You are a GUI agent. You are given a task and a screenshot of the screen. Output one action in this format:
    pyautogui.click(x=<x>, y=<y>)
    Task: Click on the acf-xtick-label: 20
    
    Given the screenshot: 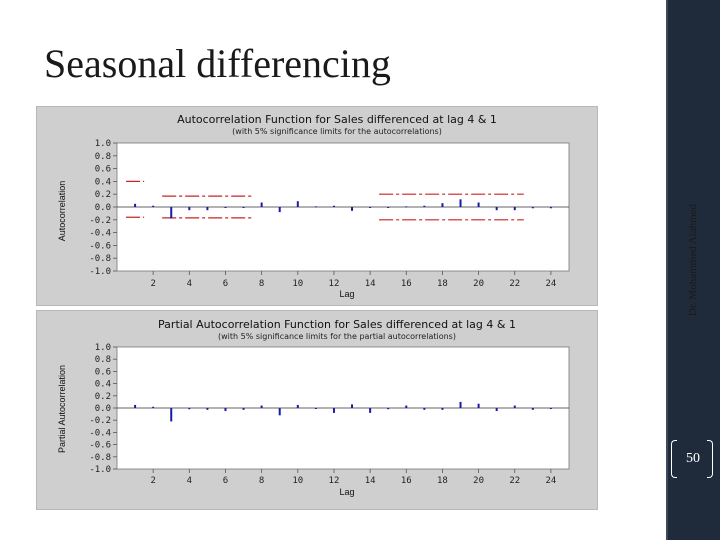 What is the action you would take?
    pyautogui.click(x=478, y=284)
    